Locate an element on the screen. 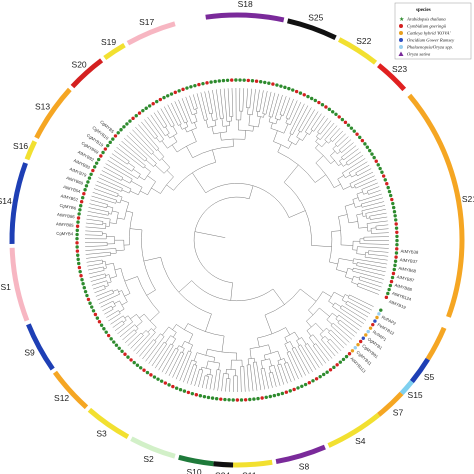  legend-title: species is located at coordinates (423, 10).